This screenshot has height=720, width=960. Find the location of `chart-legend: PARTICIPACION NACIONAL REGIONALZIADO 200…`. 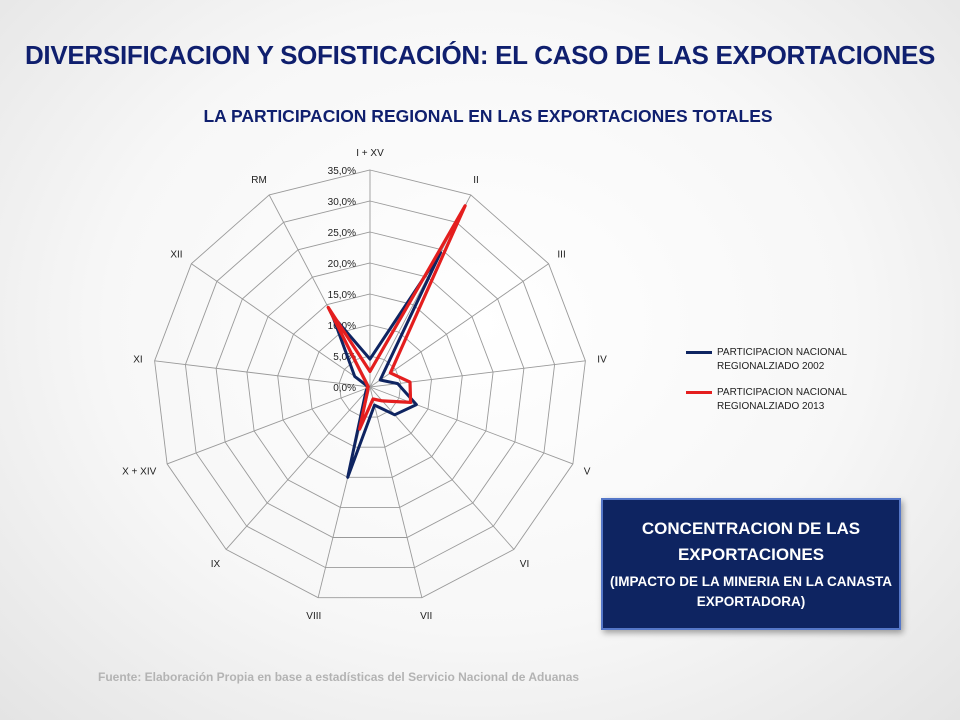

chart-legend: PARTICIPACION NACIONAL REGIONALZIADO 200… is located at coordinates (796, 386).